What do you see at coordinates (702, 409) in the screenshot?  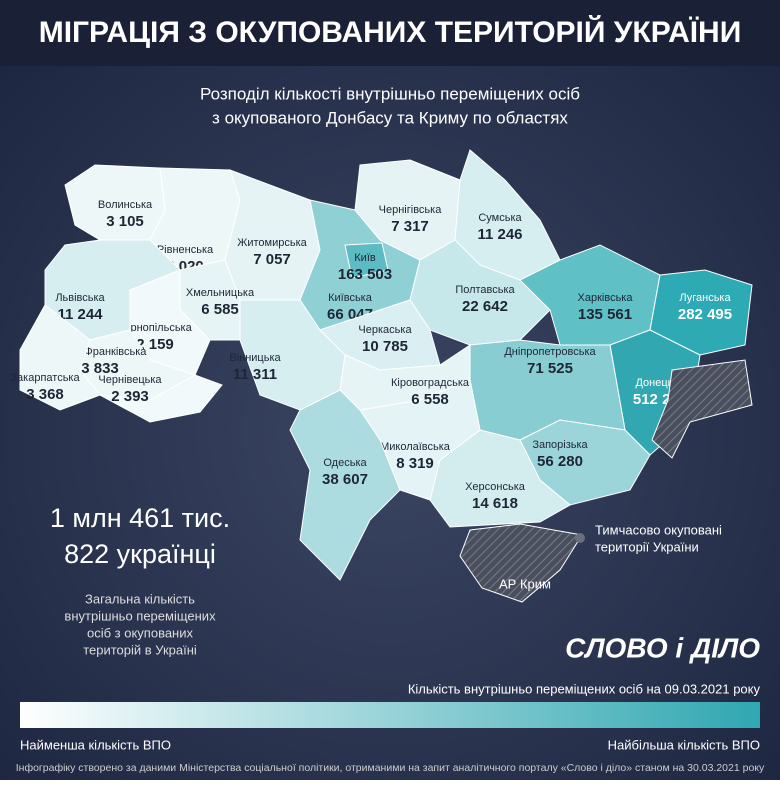 I see `occupied-donbas` at bounding box center [702, 409].